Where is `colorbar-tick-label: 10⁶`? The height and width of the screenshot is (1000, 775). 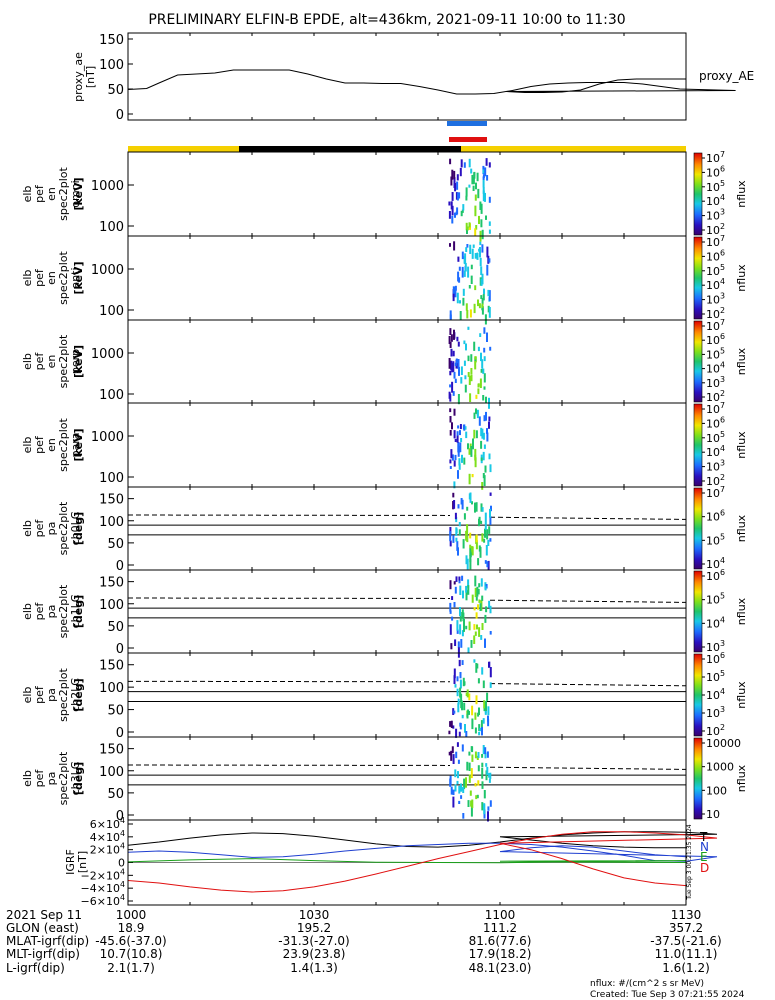 colorbar-tick-label: 10⁶ is located at coordinates (715, 575).